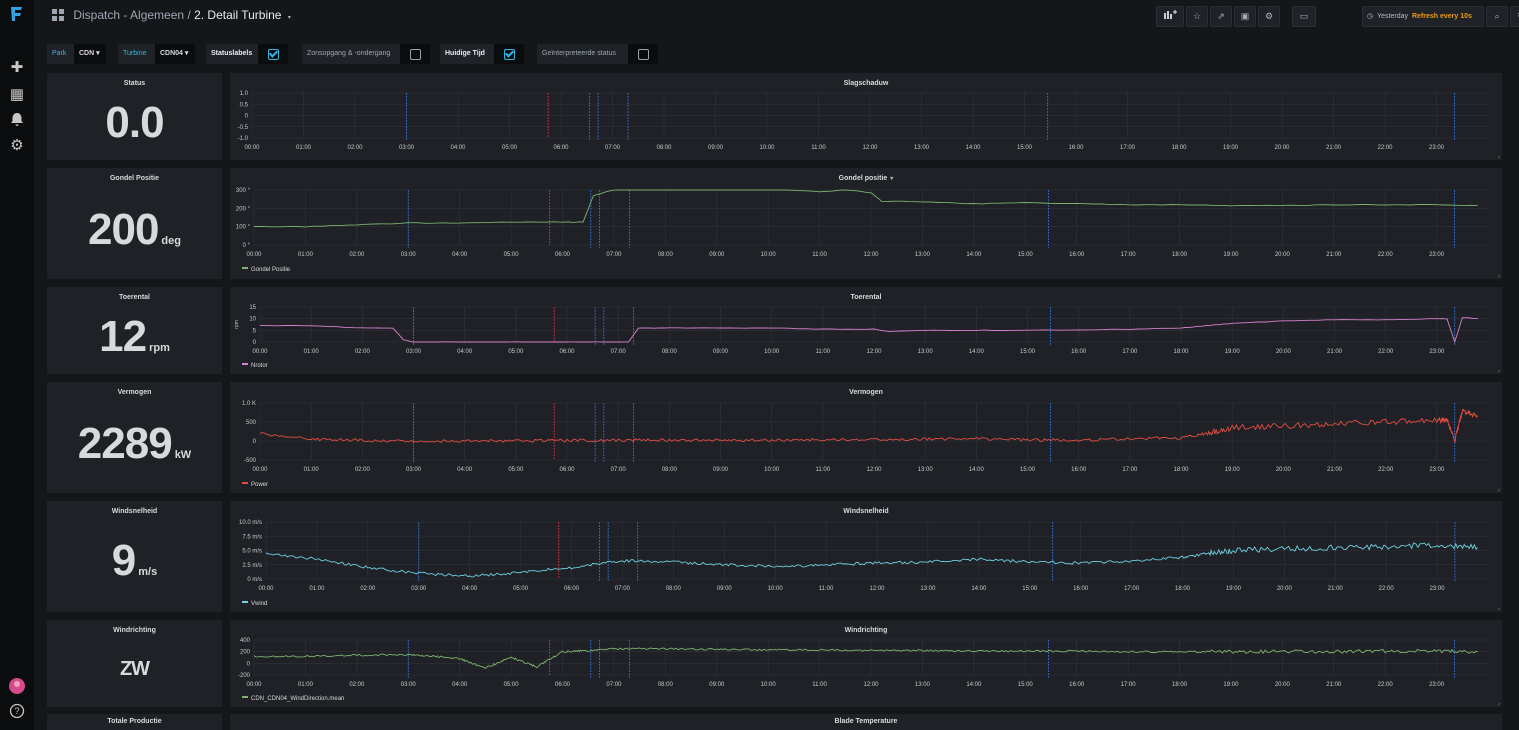 This screenshot has width=1519, height=730. I want to click on x-tick-label: 07:00, so click(614, 685).